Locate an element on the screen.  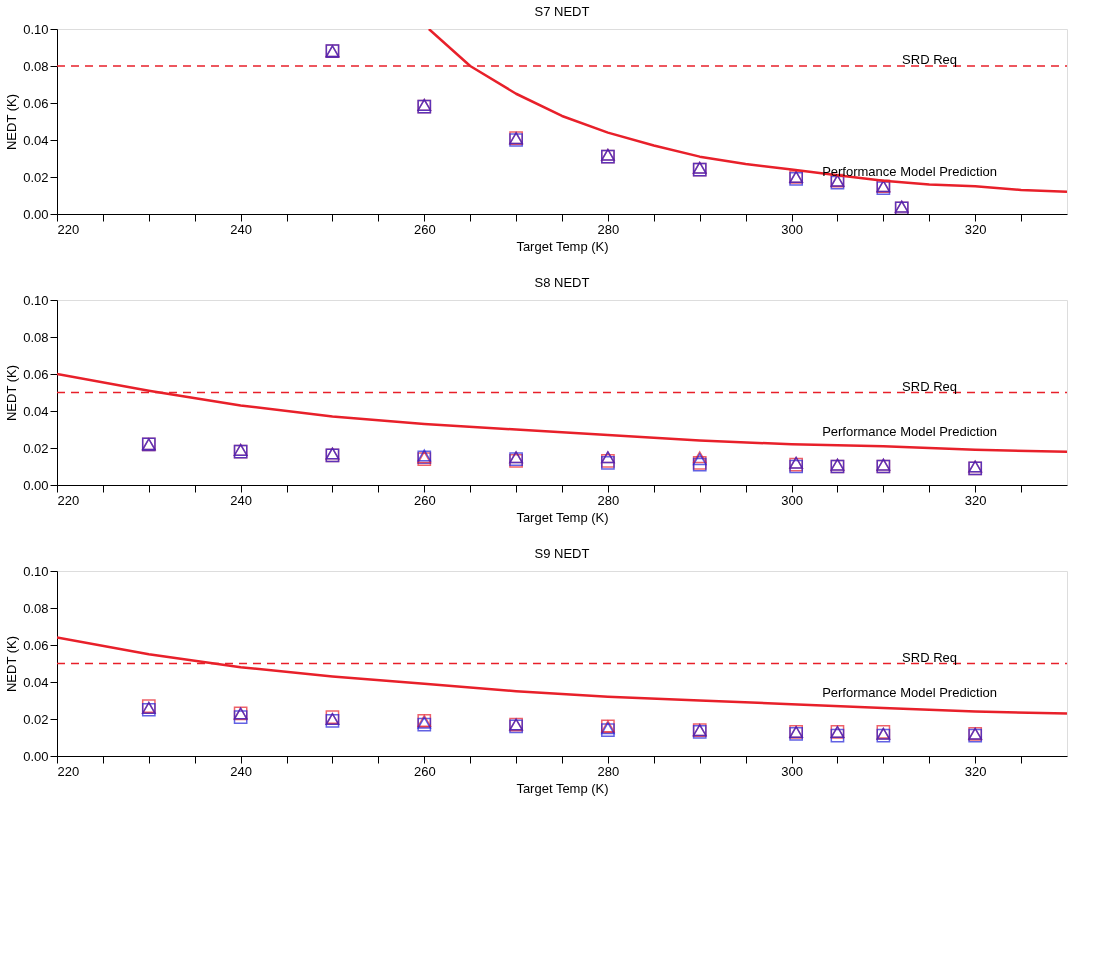
chart-title: S8 NEDT is located at coordinates (562, 282).